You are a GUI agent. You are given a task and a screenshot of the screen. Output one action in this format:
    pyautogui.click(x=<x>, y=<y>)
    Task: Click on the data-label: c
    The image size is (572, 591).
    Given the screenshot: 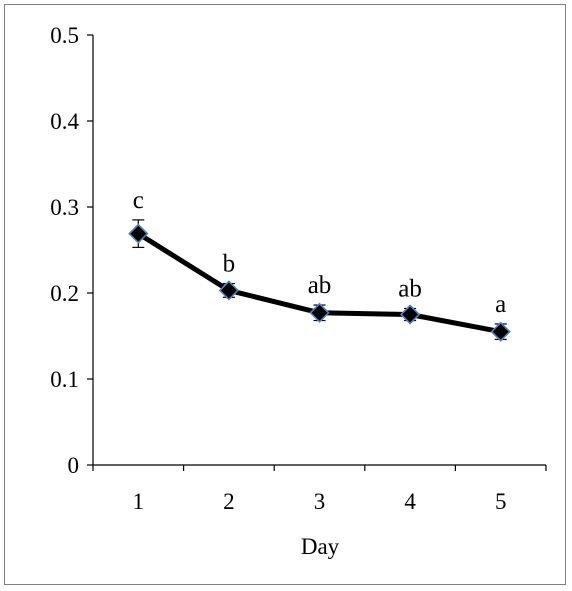 What is the action you would take?
    pyautogui.click(x=138, y=200)
    